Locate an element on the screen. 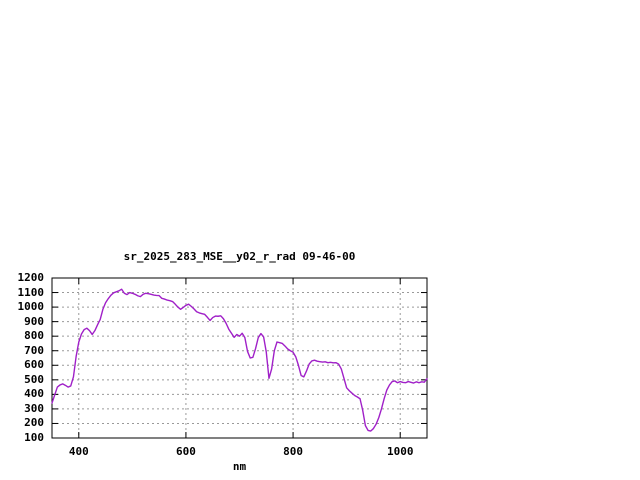 The width and height of the screenshot is (640, 480). y-tick-label: 300 is located at coordinates (34, 408).